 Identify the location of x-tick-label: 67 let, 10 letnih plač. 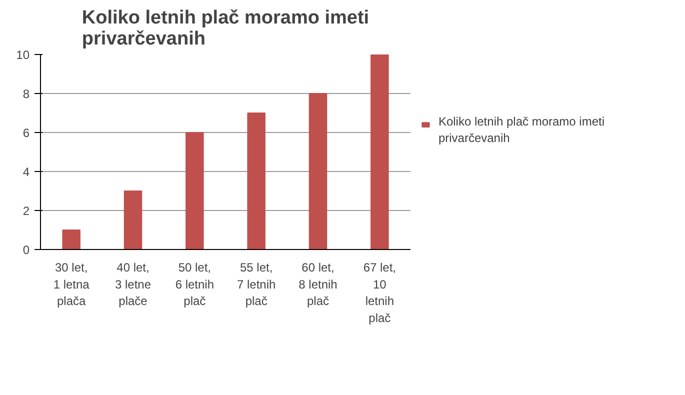
(379, 292).